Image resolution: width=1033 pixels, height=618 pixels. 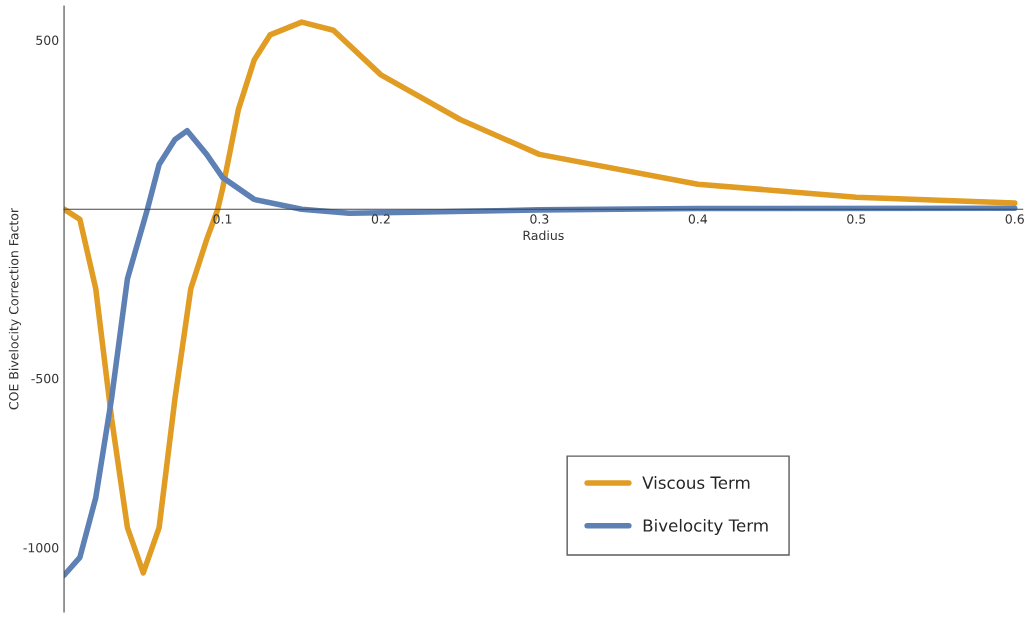 What do you see at coordinates (41, 548) in the screenshot?
I see `y-tick-label: -1000` at bounding box center [41, 548].